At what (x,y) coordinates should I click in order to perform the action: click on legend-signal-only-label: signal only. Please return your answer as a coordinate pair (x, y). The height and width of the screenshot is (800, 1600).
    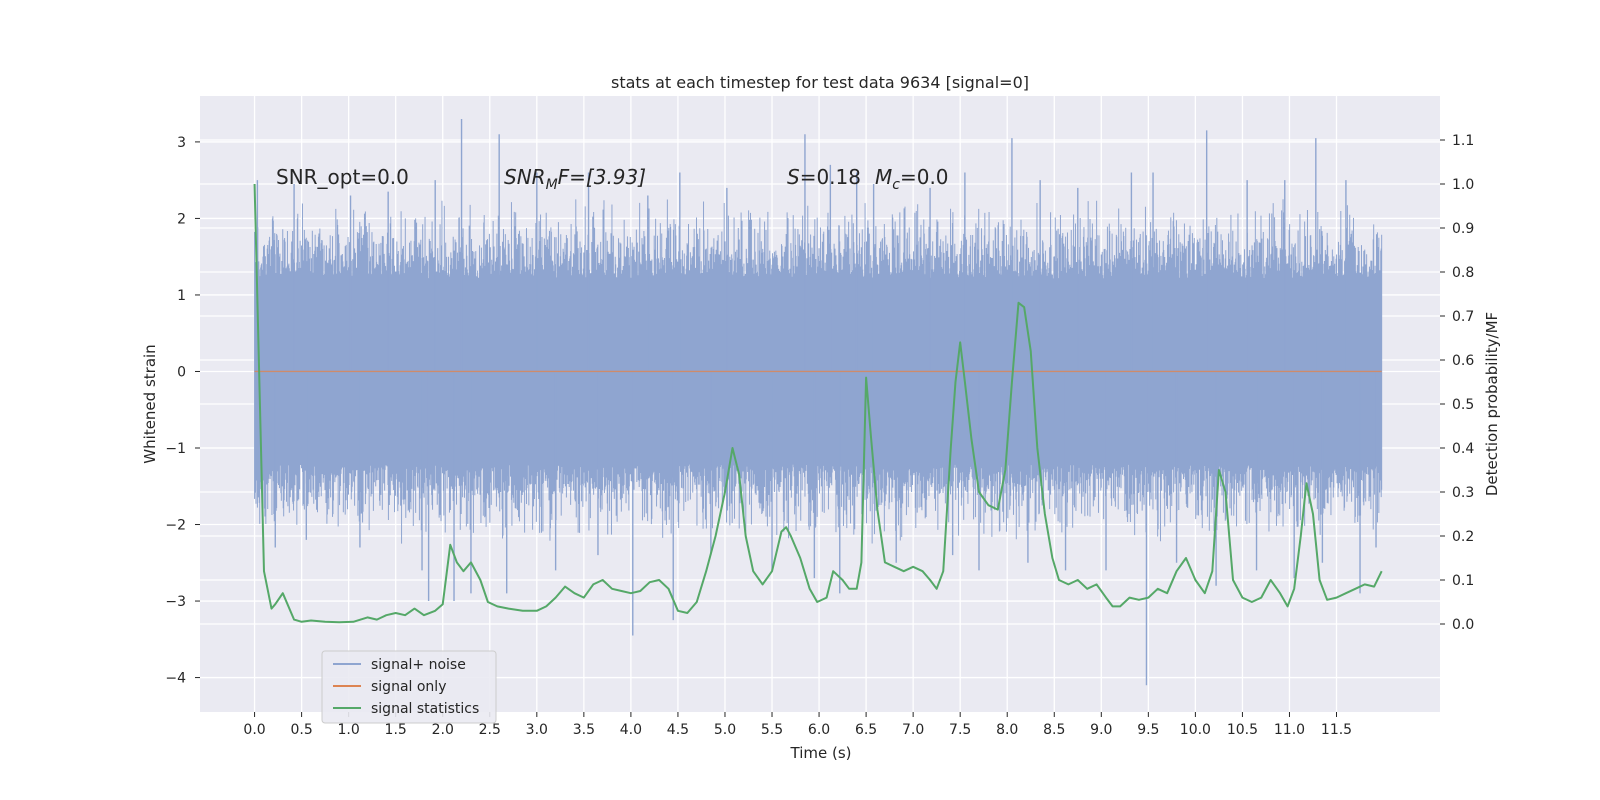
    Looking at the image, I should click on (408, 687).